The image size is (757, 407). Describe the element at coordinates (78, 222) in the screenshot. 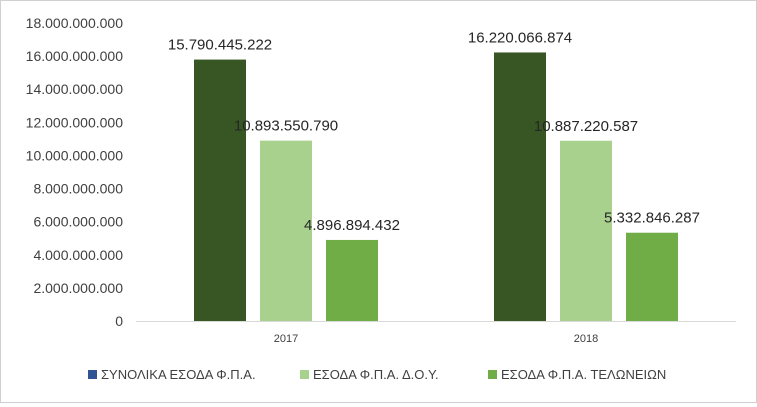

I see `y-tick-label: 6.000.000.000` at that location.